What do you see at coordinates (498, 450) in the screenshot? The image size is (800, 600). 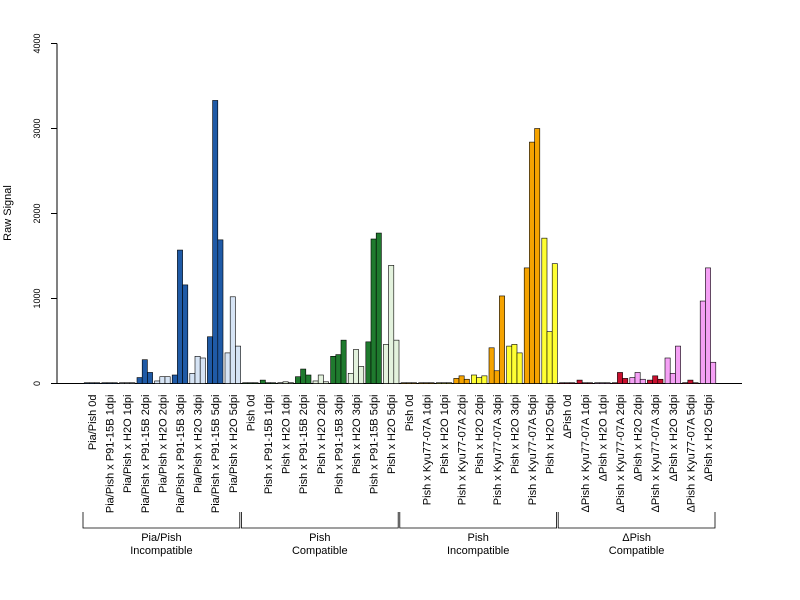 I see `x-tick-label: Pish x Kyu77-07A 3dpi` at bounding box center [498, 450].